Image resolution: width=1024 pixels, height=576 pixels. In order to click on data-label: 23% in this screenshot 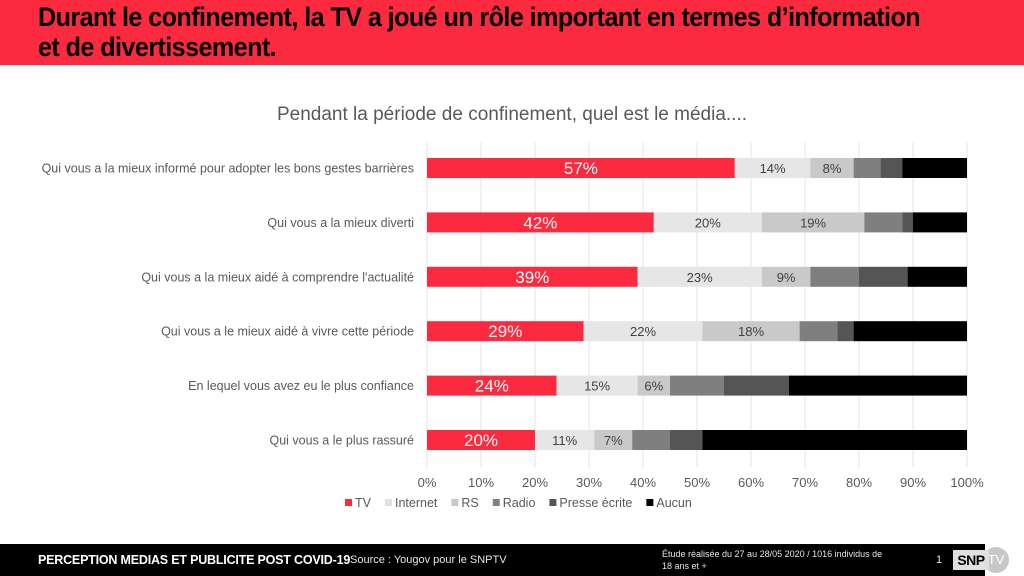, I will do `click(700, 277)`.